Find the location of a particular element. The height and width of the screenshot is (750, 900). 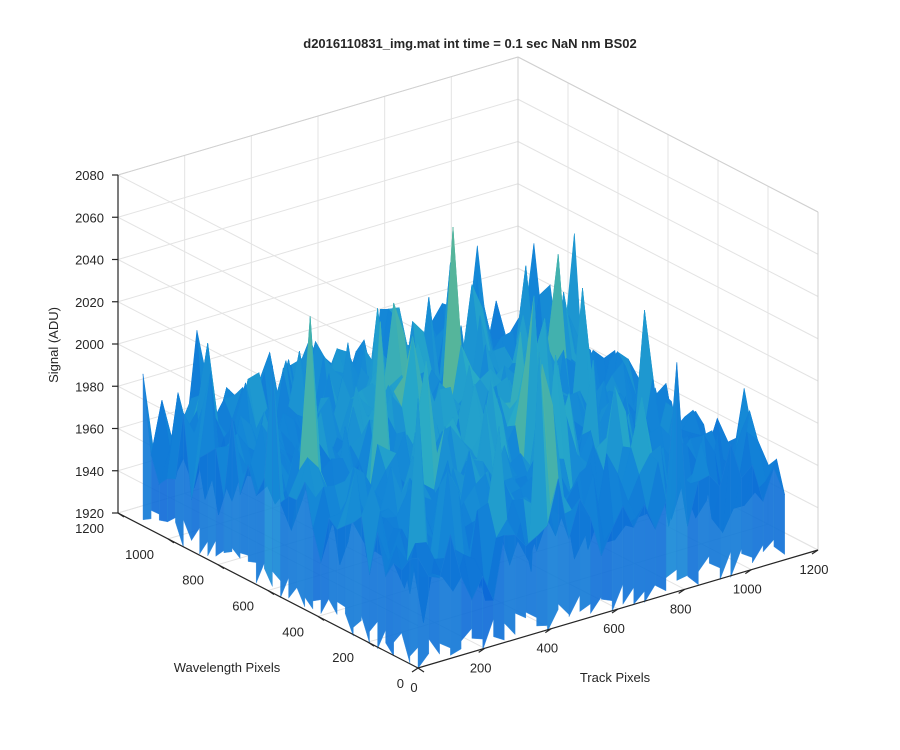

y-axis-label: Wavelength Pixels is located at coordinates (227, 667).